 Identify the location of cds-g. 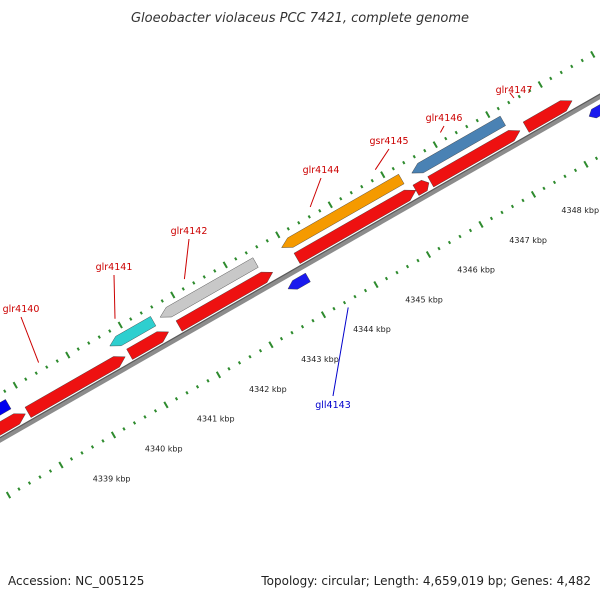
(474, 159).